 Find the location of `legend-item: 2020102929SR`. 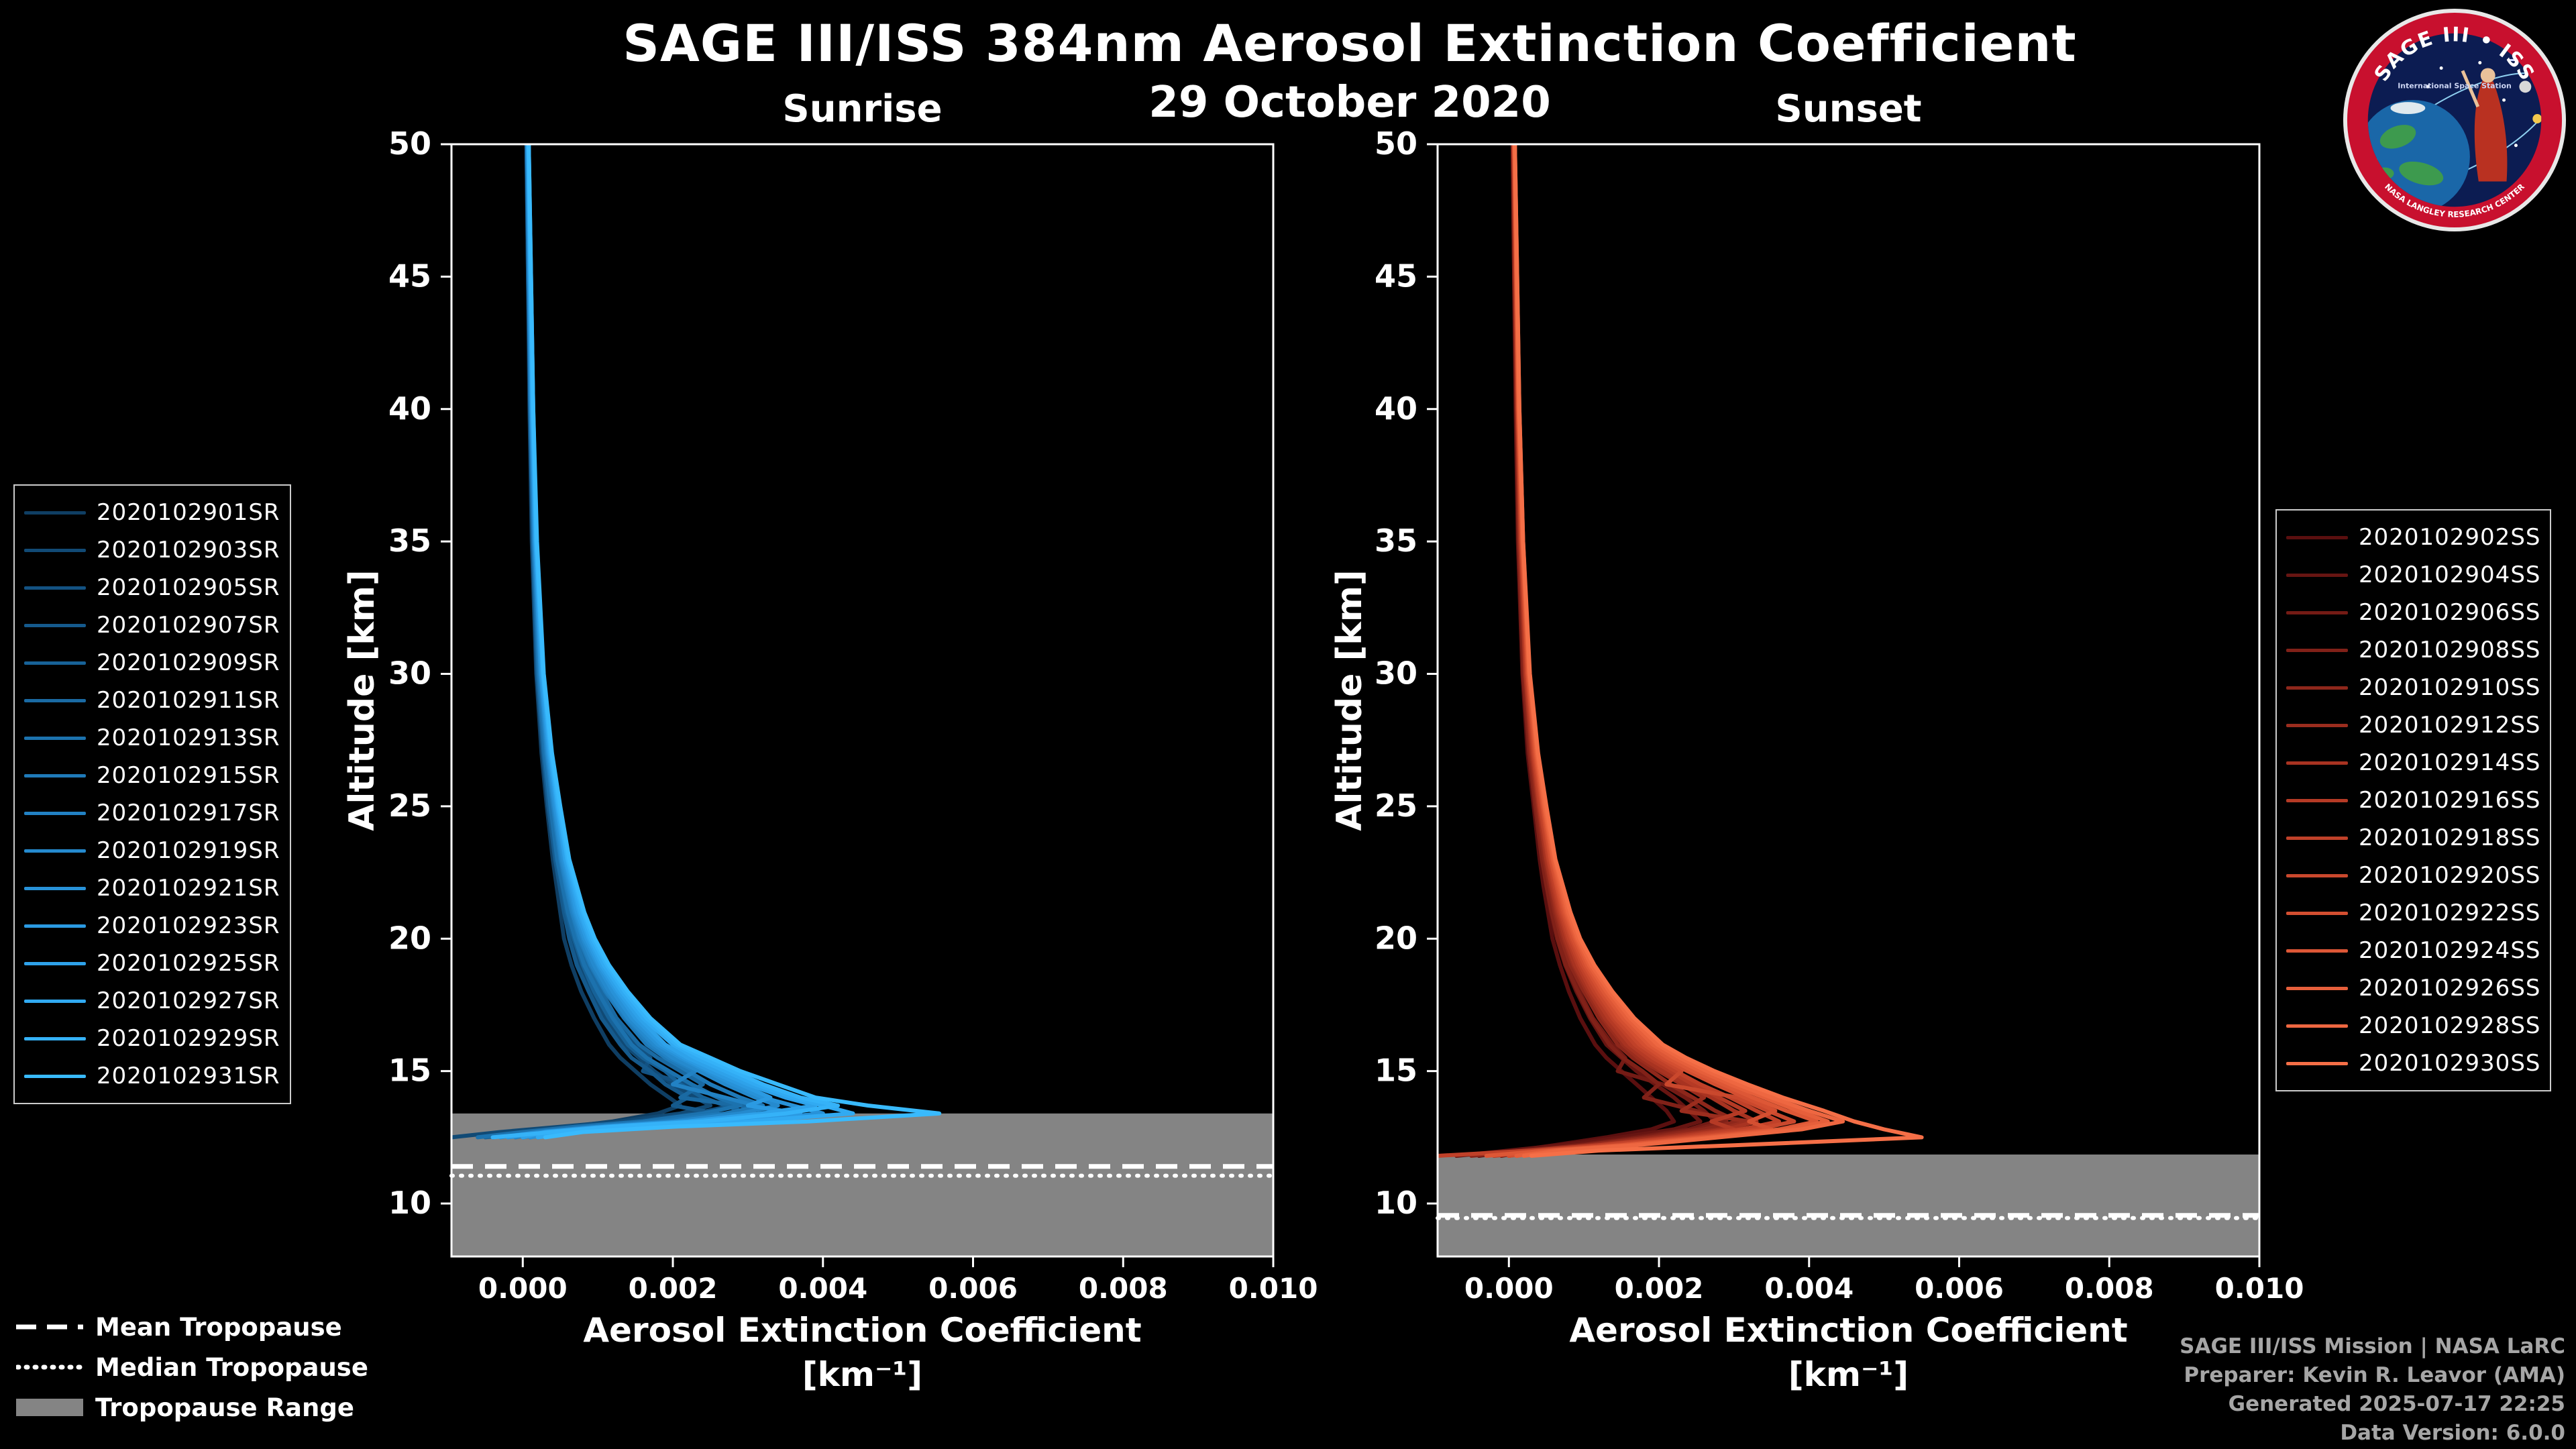

legend-item: 2020102929SR is located at coordinates (152, 1038).